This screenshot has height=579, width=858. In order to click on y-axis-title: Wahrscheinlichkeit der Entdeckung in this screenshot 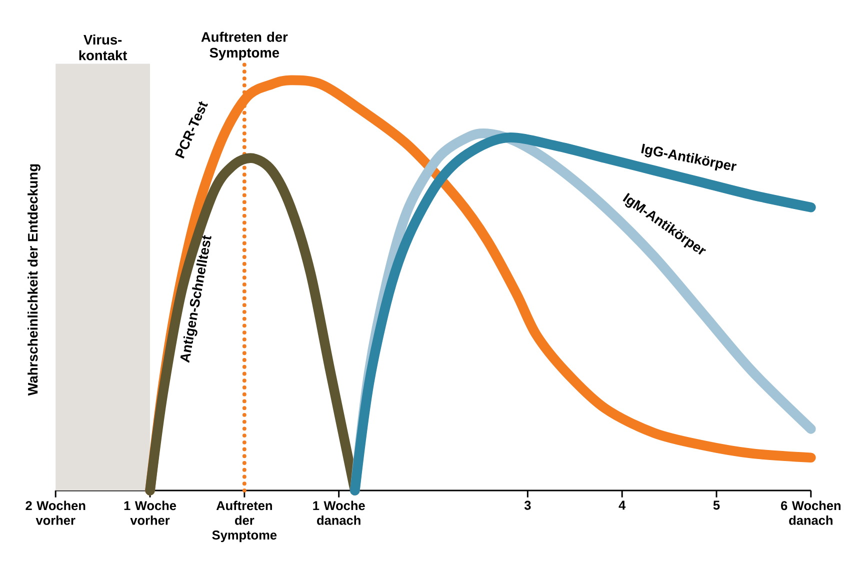, I will do `click(34, 280)`.